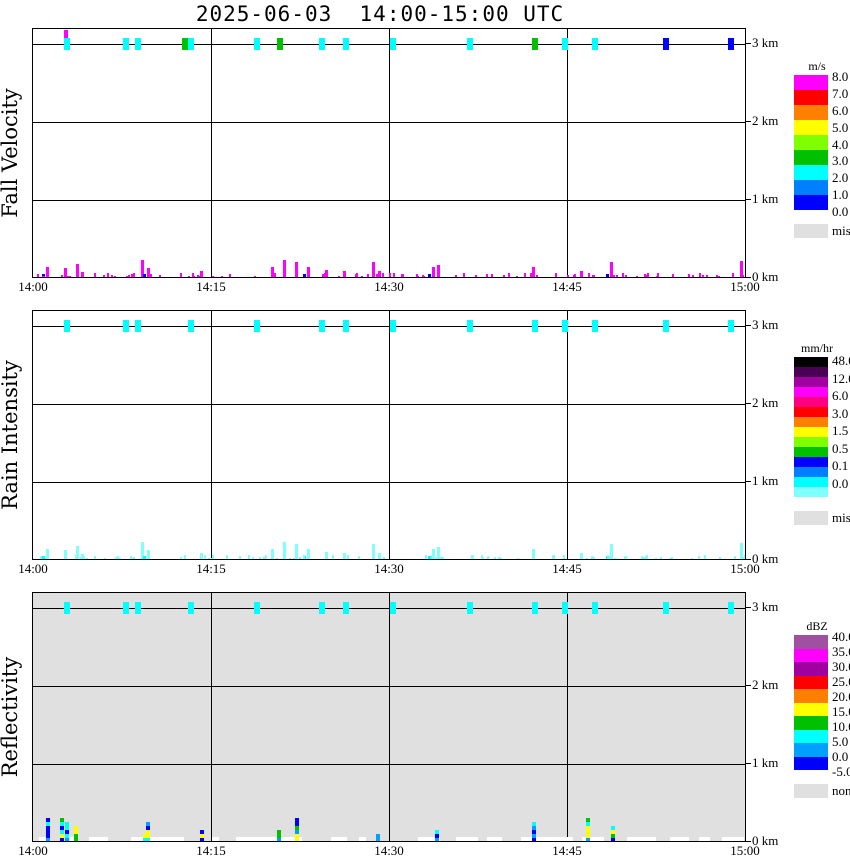 Image resolution: width=850 pixels, height=868 pixels. What do you see at coordinates (840, 144) in the screenshot?
I see `colorbar-level-label: 4.0` at bounding box center [840, 144].